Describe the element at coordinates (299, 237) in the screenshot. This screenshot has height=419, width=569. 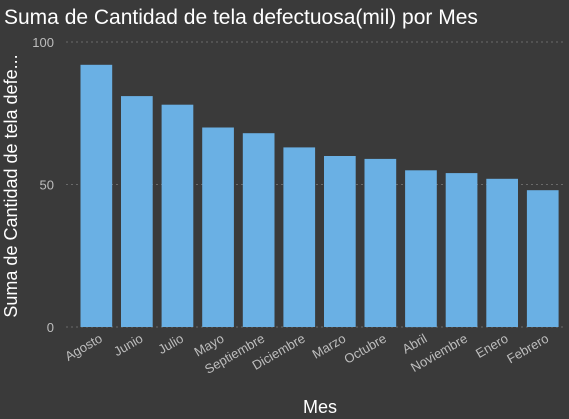
I see `bar-diciembre` at that location.